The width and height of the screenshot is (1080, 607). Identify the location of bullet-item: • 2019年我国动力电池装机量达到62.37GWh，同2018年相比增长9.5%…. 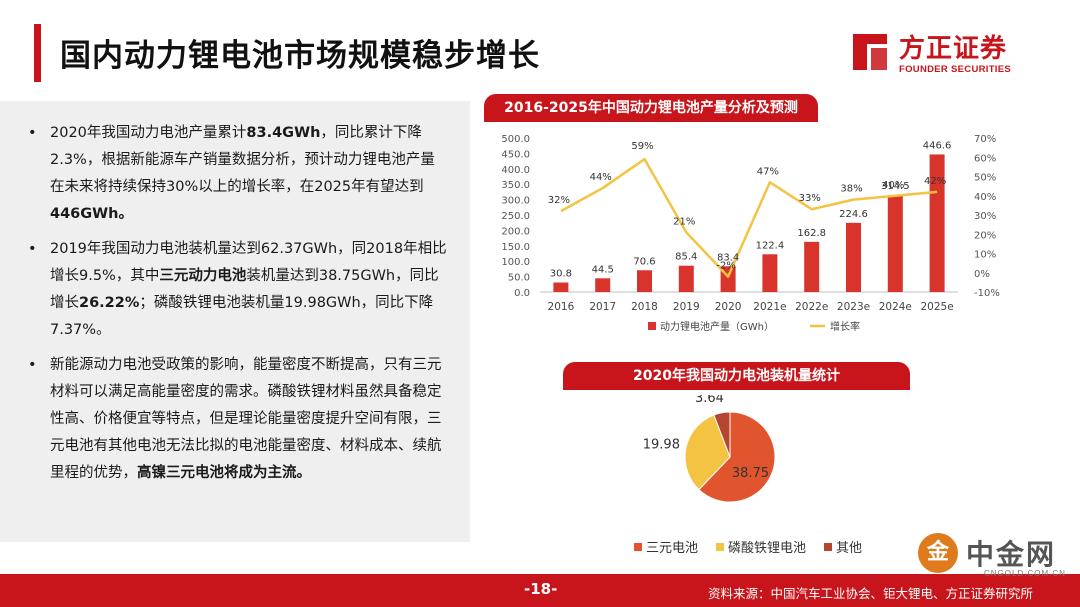
(238, 290).